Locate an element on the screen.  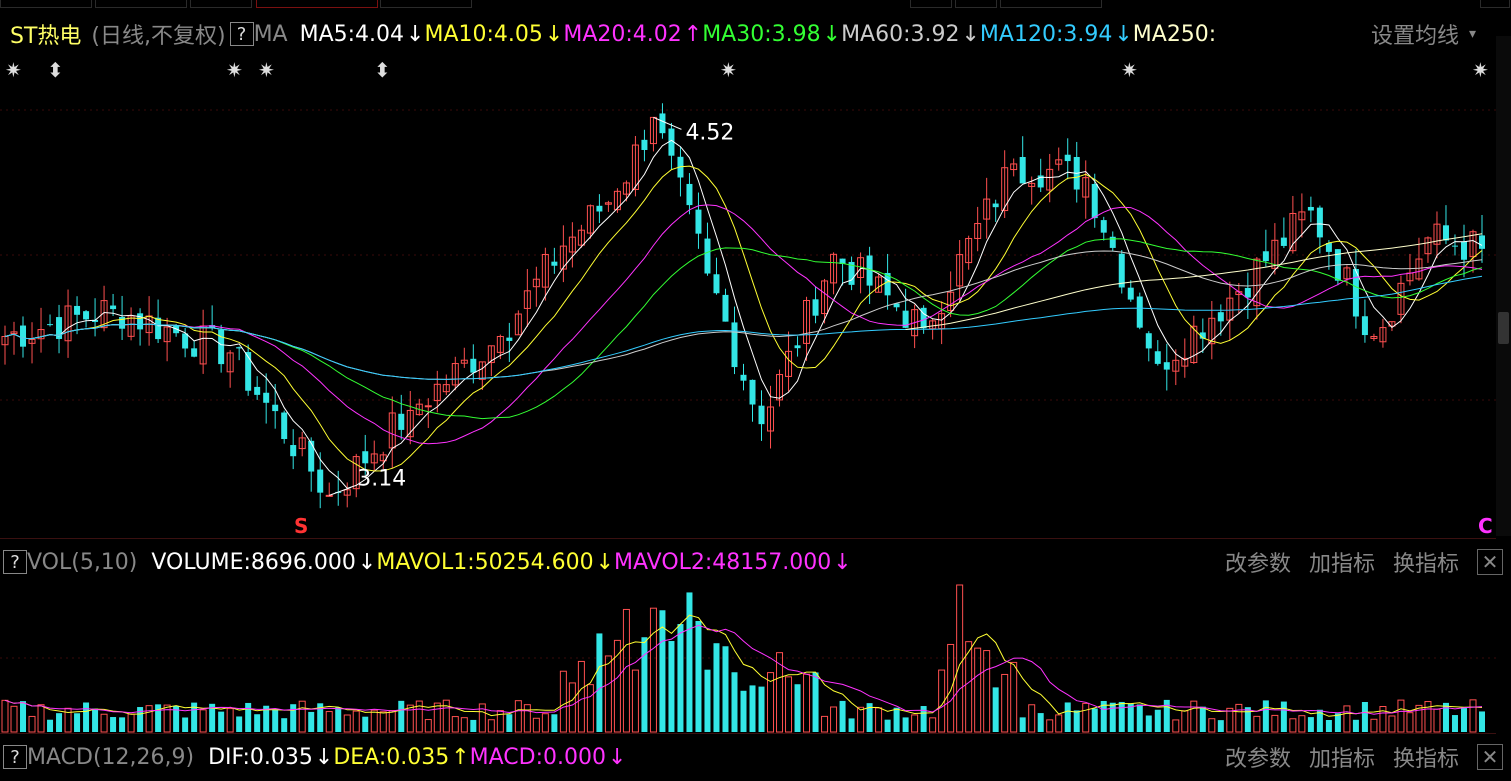
top-tab-strip is located at coordinates (755, 4).